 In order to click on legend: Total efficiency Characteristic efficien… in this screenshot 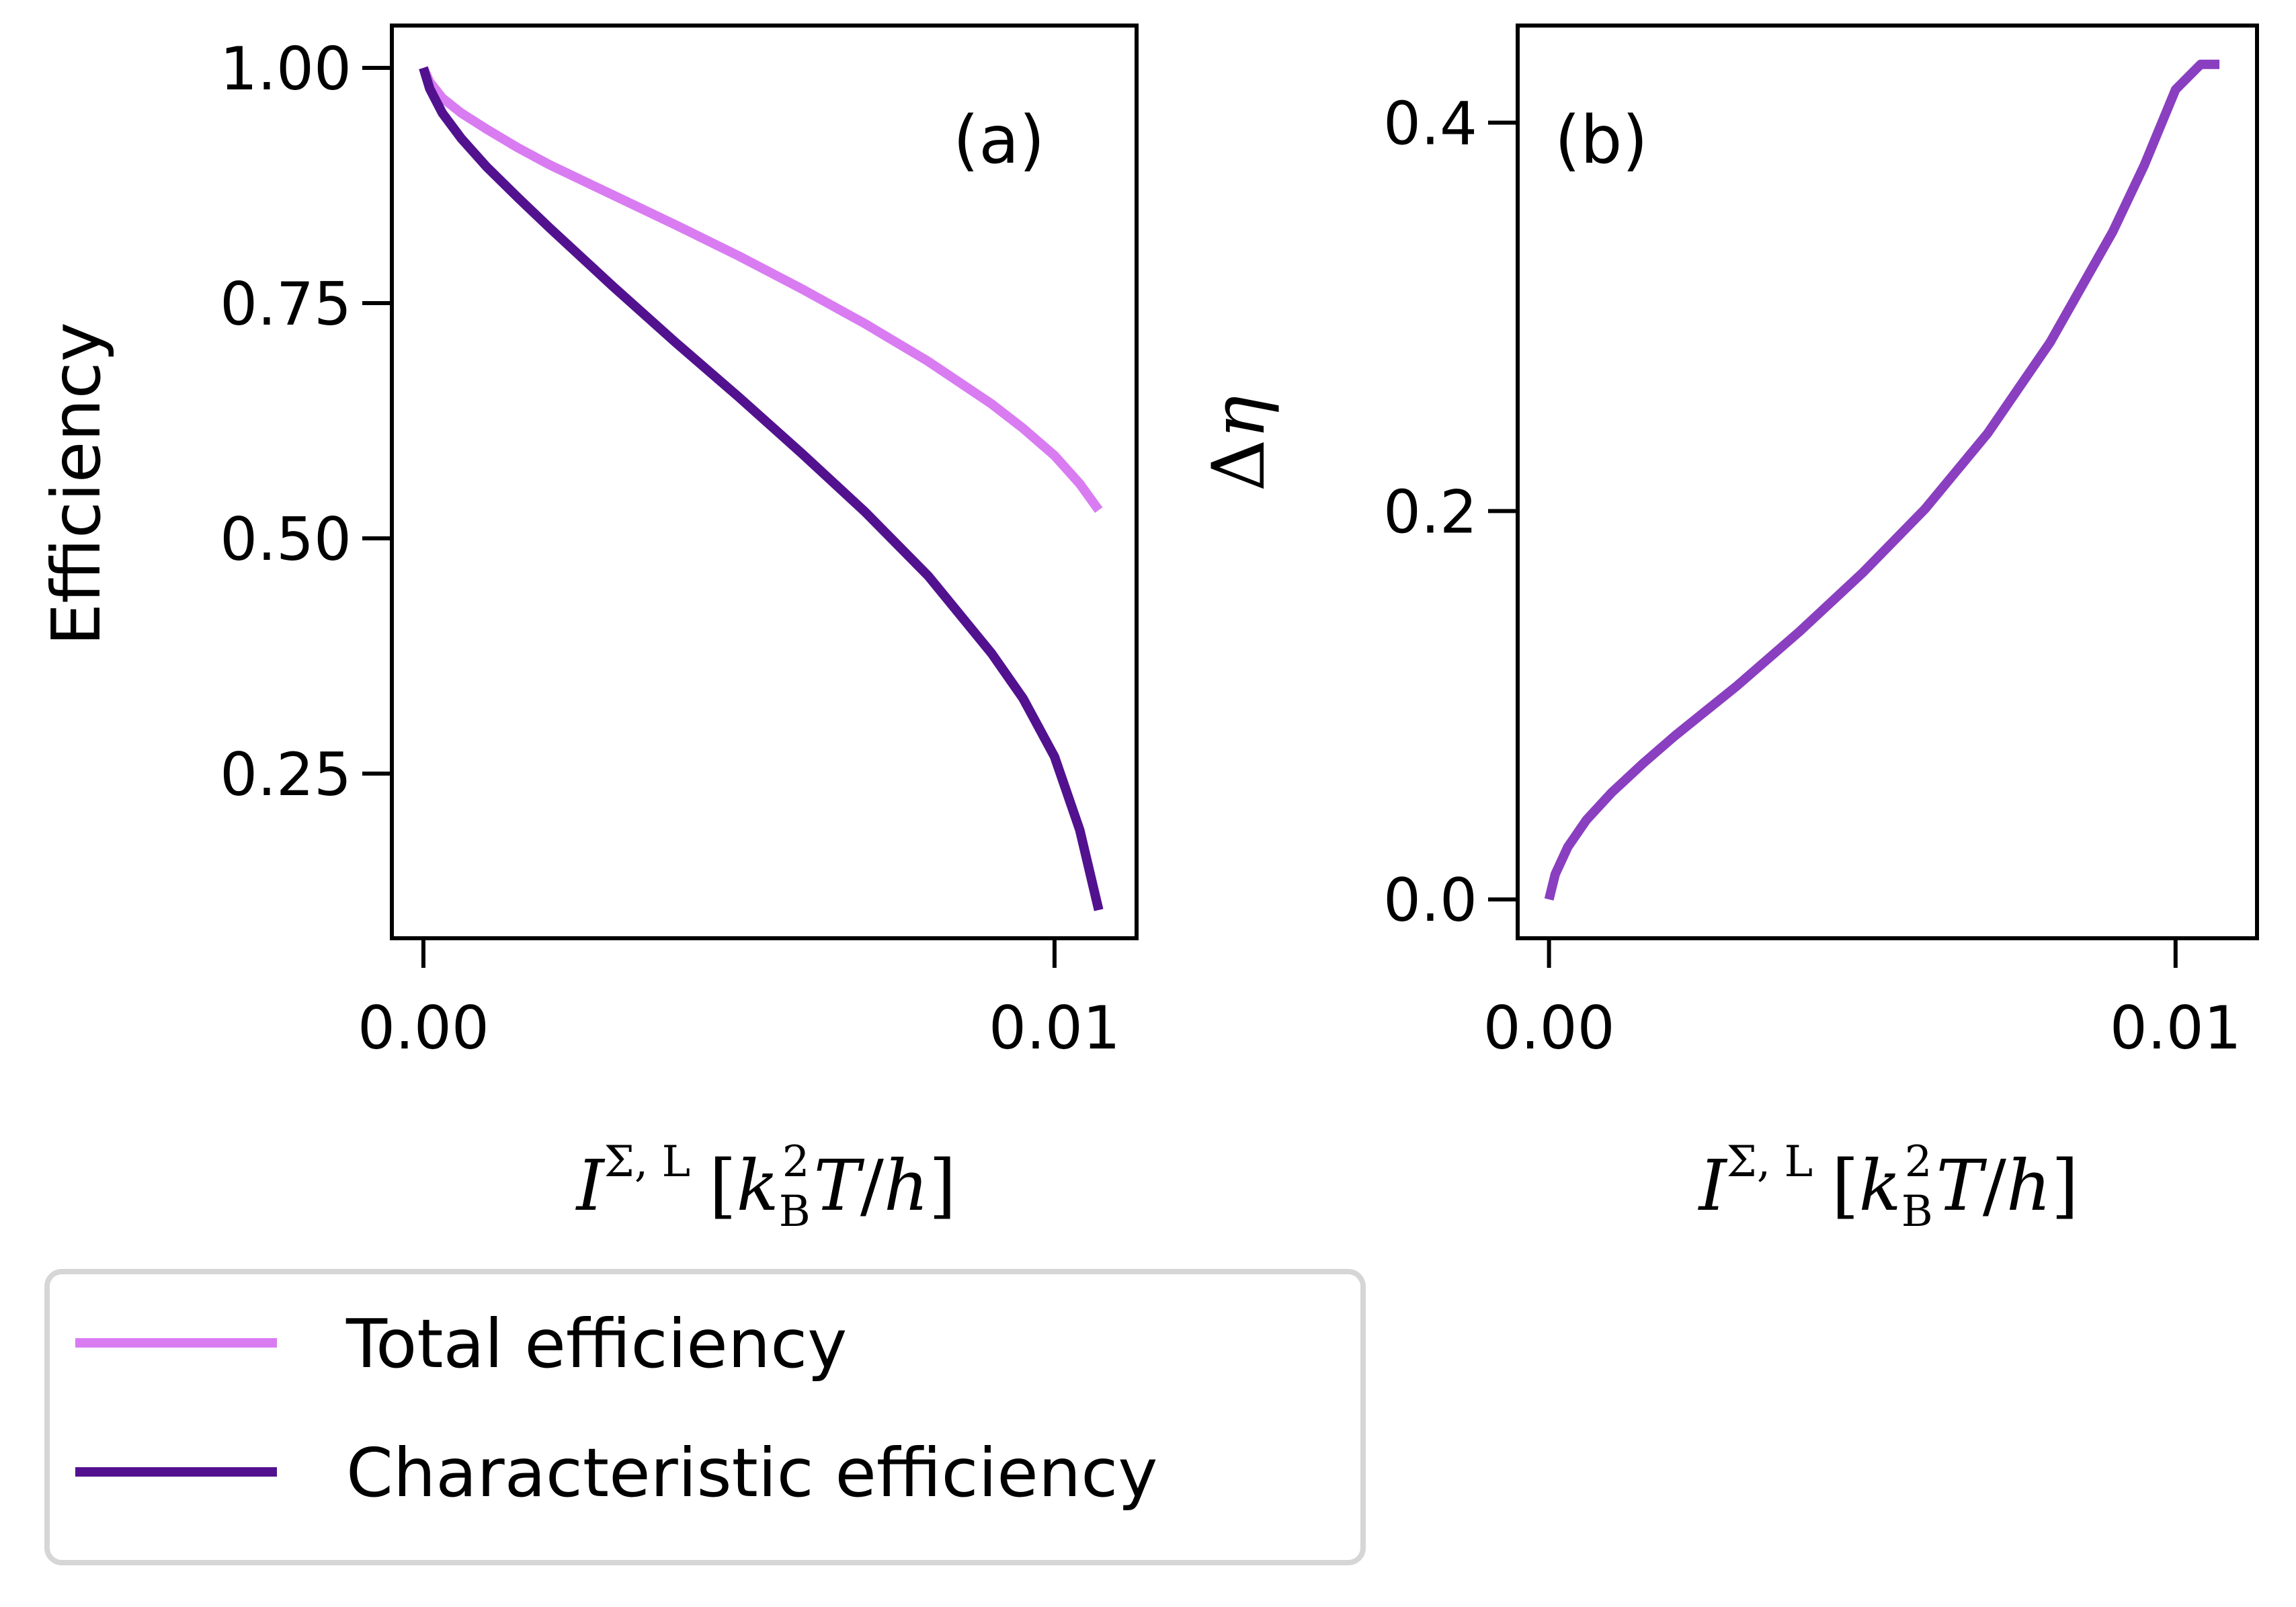, I will do `click(705, 1417)`.